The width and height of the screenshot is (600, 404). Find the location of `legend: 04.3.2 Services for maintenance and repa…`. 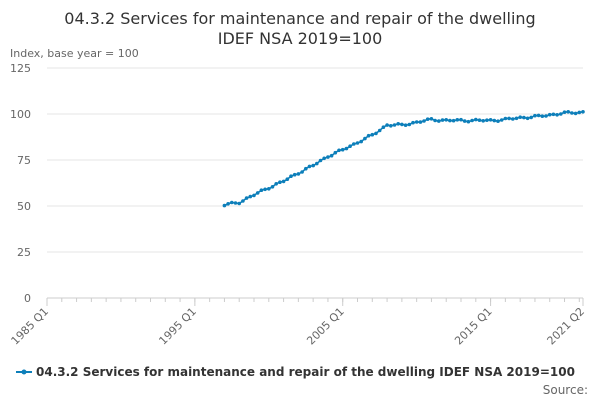

legend: 04.3.2 Services for maintenance and repa… is located at coordinates (295, 372).